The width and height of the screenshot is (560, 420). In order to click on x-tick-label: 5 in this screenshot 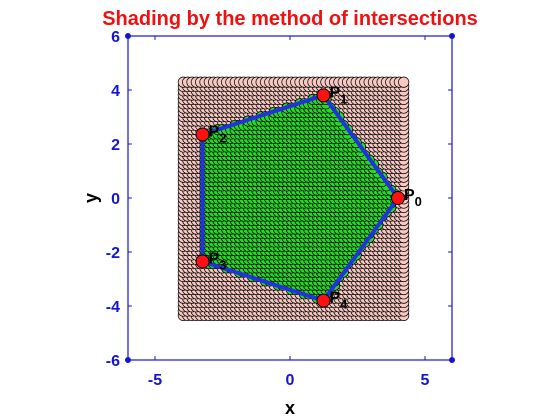, I will do `click(425, 380)`.